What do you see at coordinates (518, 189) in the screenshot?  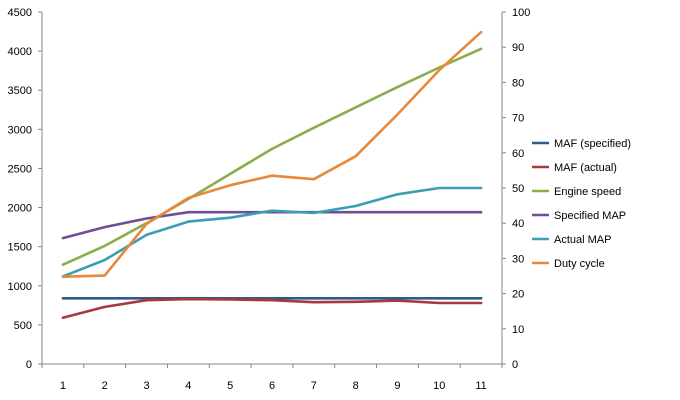 I see `y-tick-label-right: 50` at bounding box center [518, 189].